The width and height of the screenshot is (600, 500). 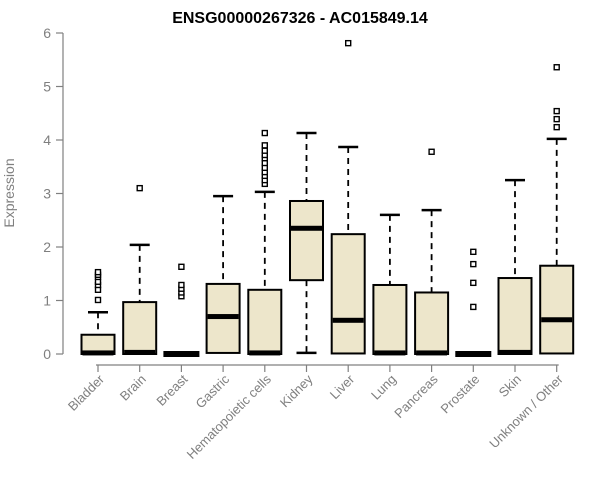 What do you see at coordinates (213, 391) in the screenshot?
I see `x-tick-label: Gastric` at bounding box center [213, 391].